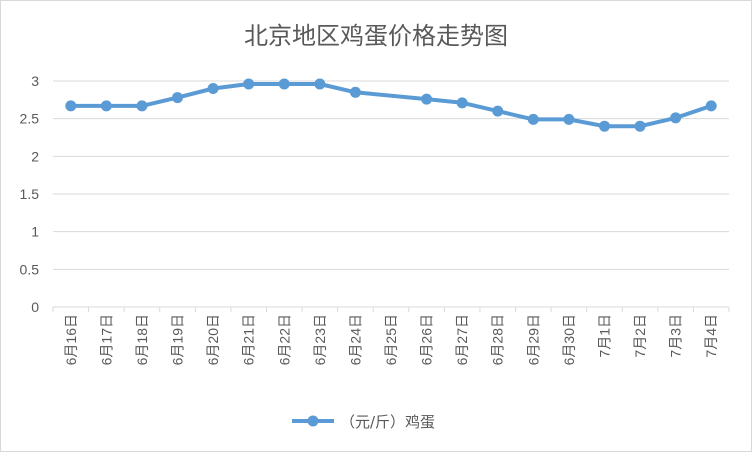  Describe the element at coordinates (35, 81) in the screenshot. I see `y-tick-label: 3` at that location.